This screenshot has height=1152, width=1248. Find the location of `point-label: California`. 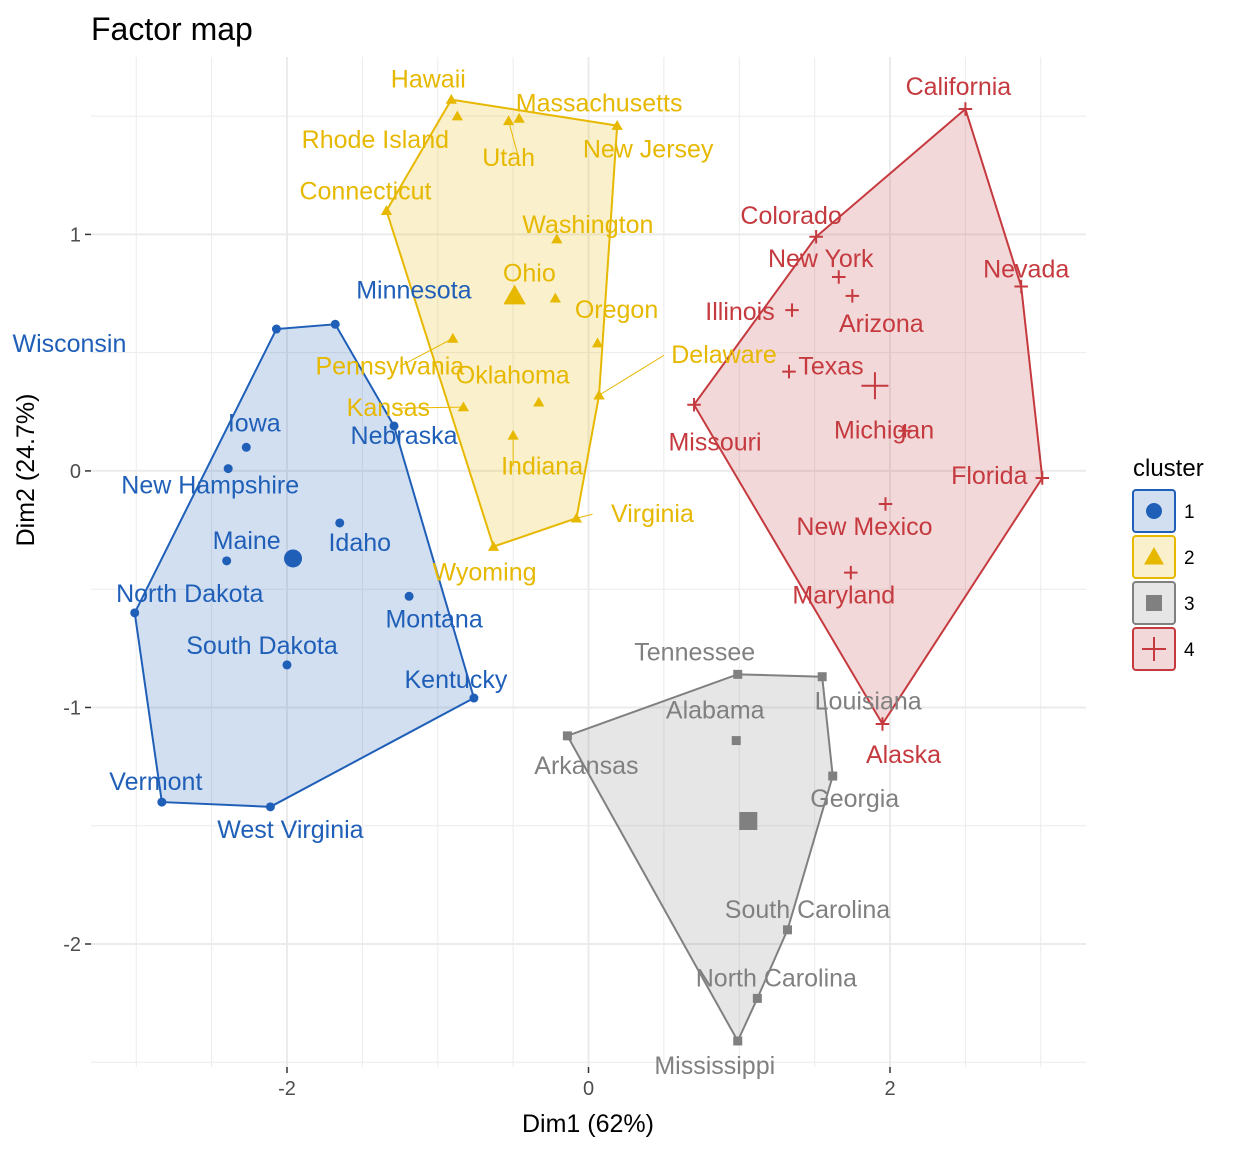

point-label: California is located at coordinates (959, 87).